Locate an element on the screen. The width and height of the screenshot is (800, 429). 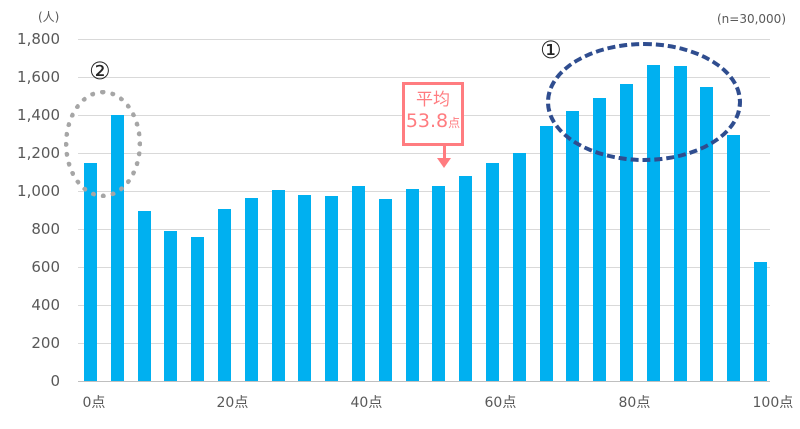
average-arrow-line is located at coordinates (444, 153).